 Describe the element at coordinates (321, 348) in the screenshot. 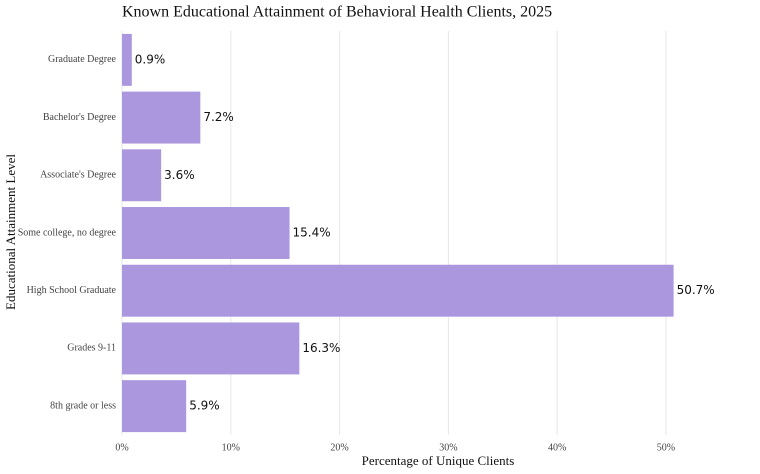

I see `data-label: 16.3%` at that location.